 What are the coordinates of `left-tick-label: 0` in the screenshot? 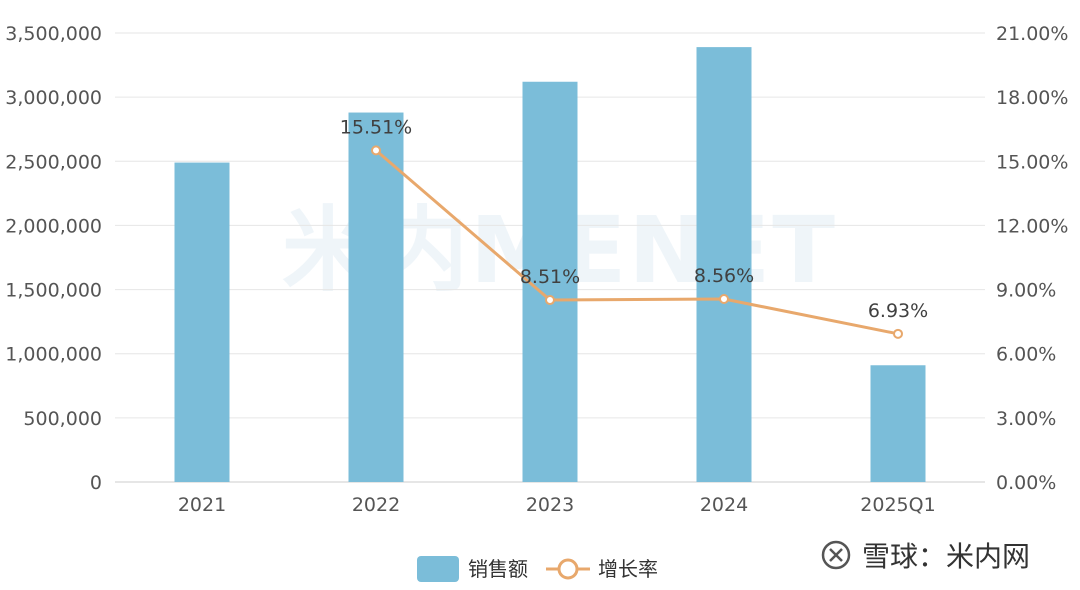 It's located at (96, 483).